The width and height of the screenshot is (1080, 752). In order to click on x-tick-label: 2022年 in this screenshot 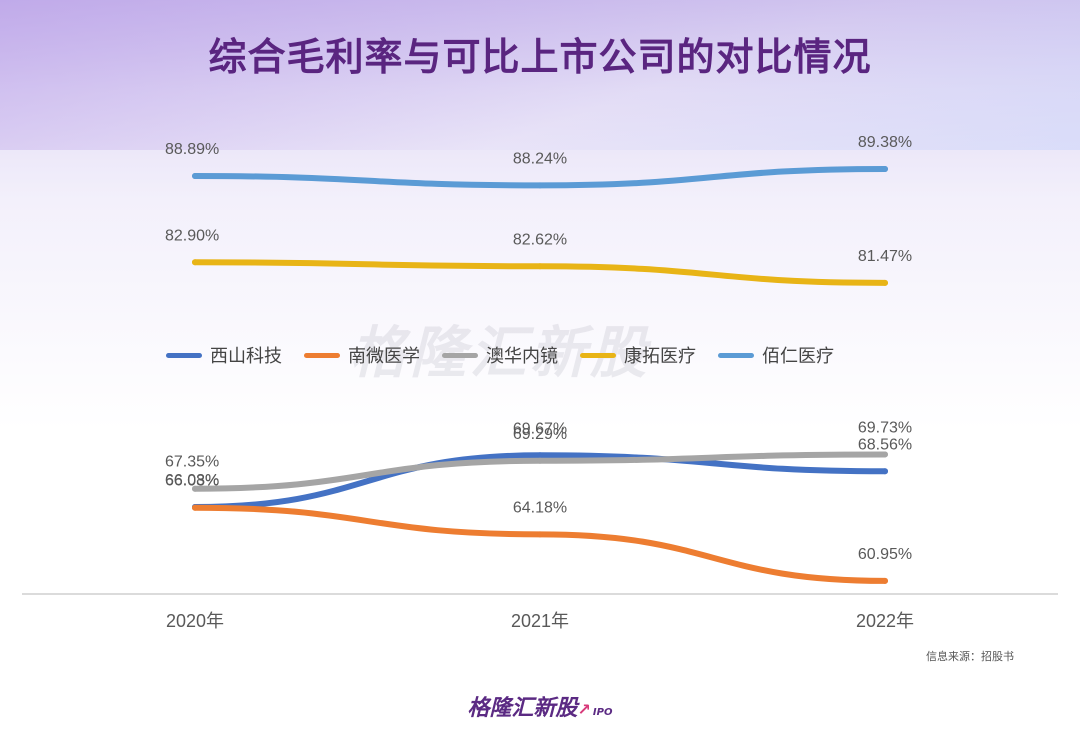, I will do `click(885, 621)`.